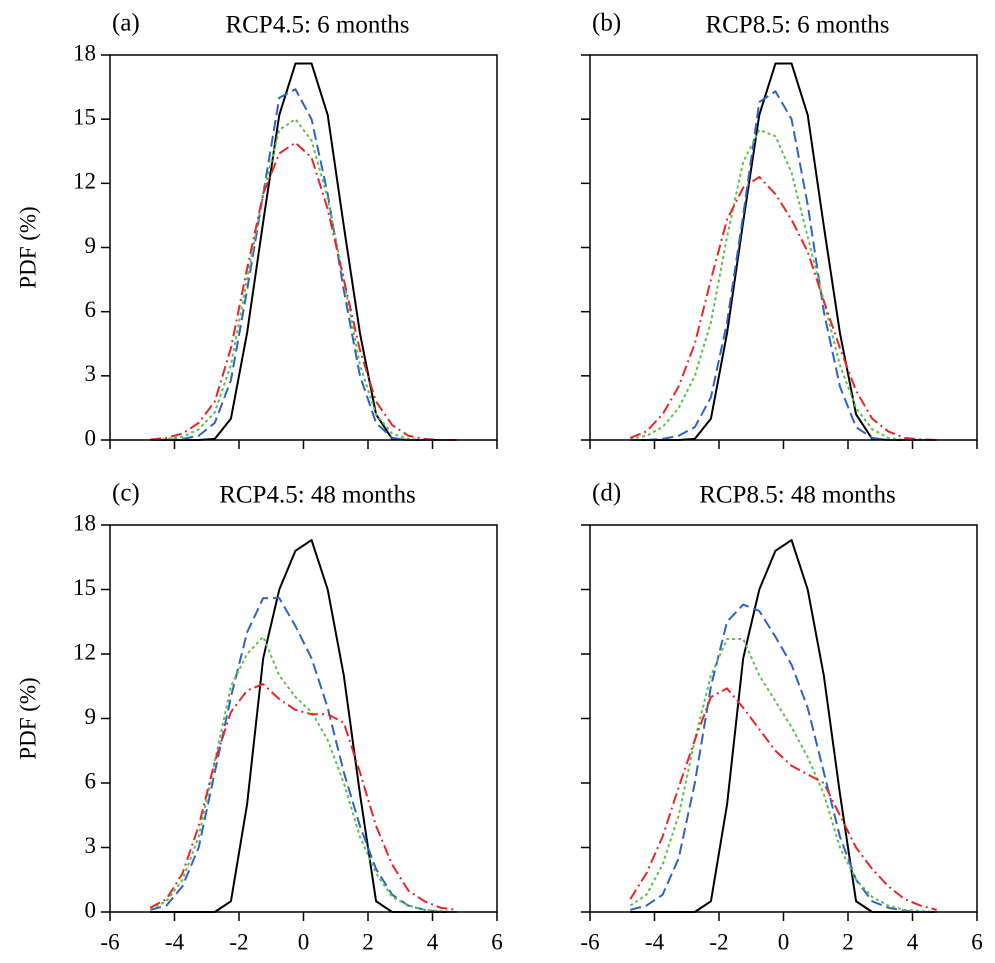 The height and width of the screenshot is (963, 995). I want to click on panel-label: (c), so click(126, 493).